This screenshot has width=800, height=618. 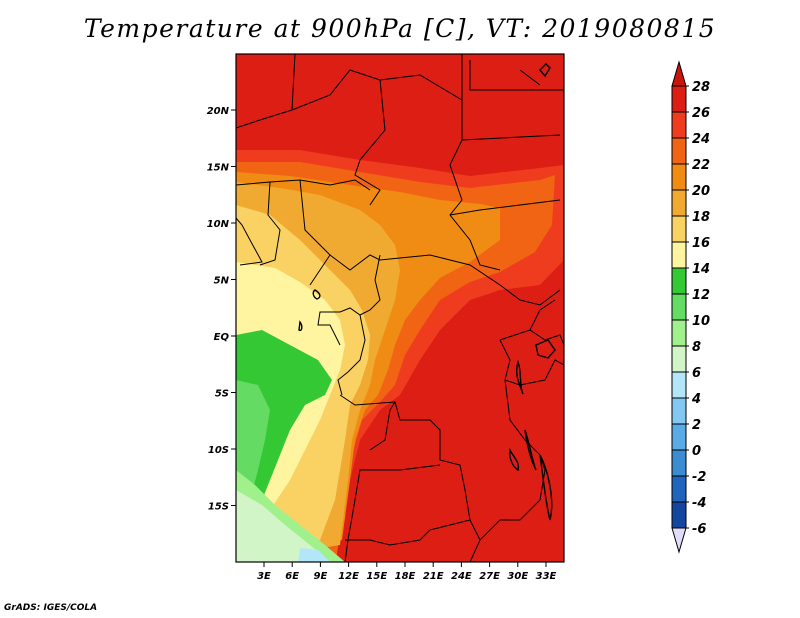 I want to click on colorbar-label: 4, so click(x=696, y=399).